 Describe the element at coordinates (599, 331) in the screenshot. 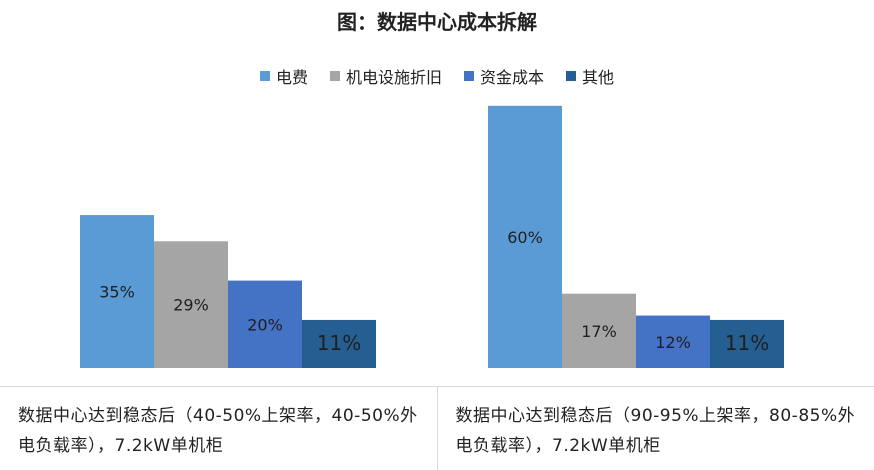

I see `data-label-panel2-depreciation: 17%` at that location.